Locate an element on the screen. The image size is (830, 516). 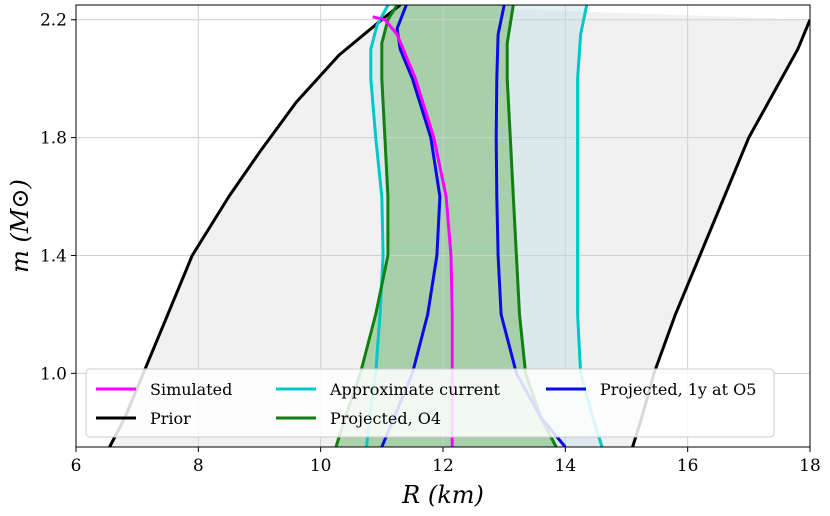
x-tick-label-14: 14 is located at coordinates (566, 466).